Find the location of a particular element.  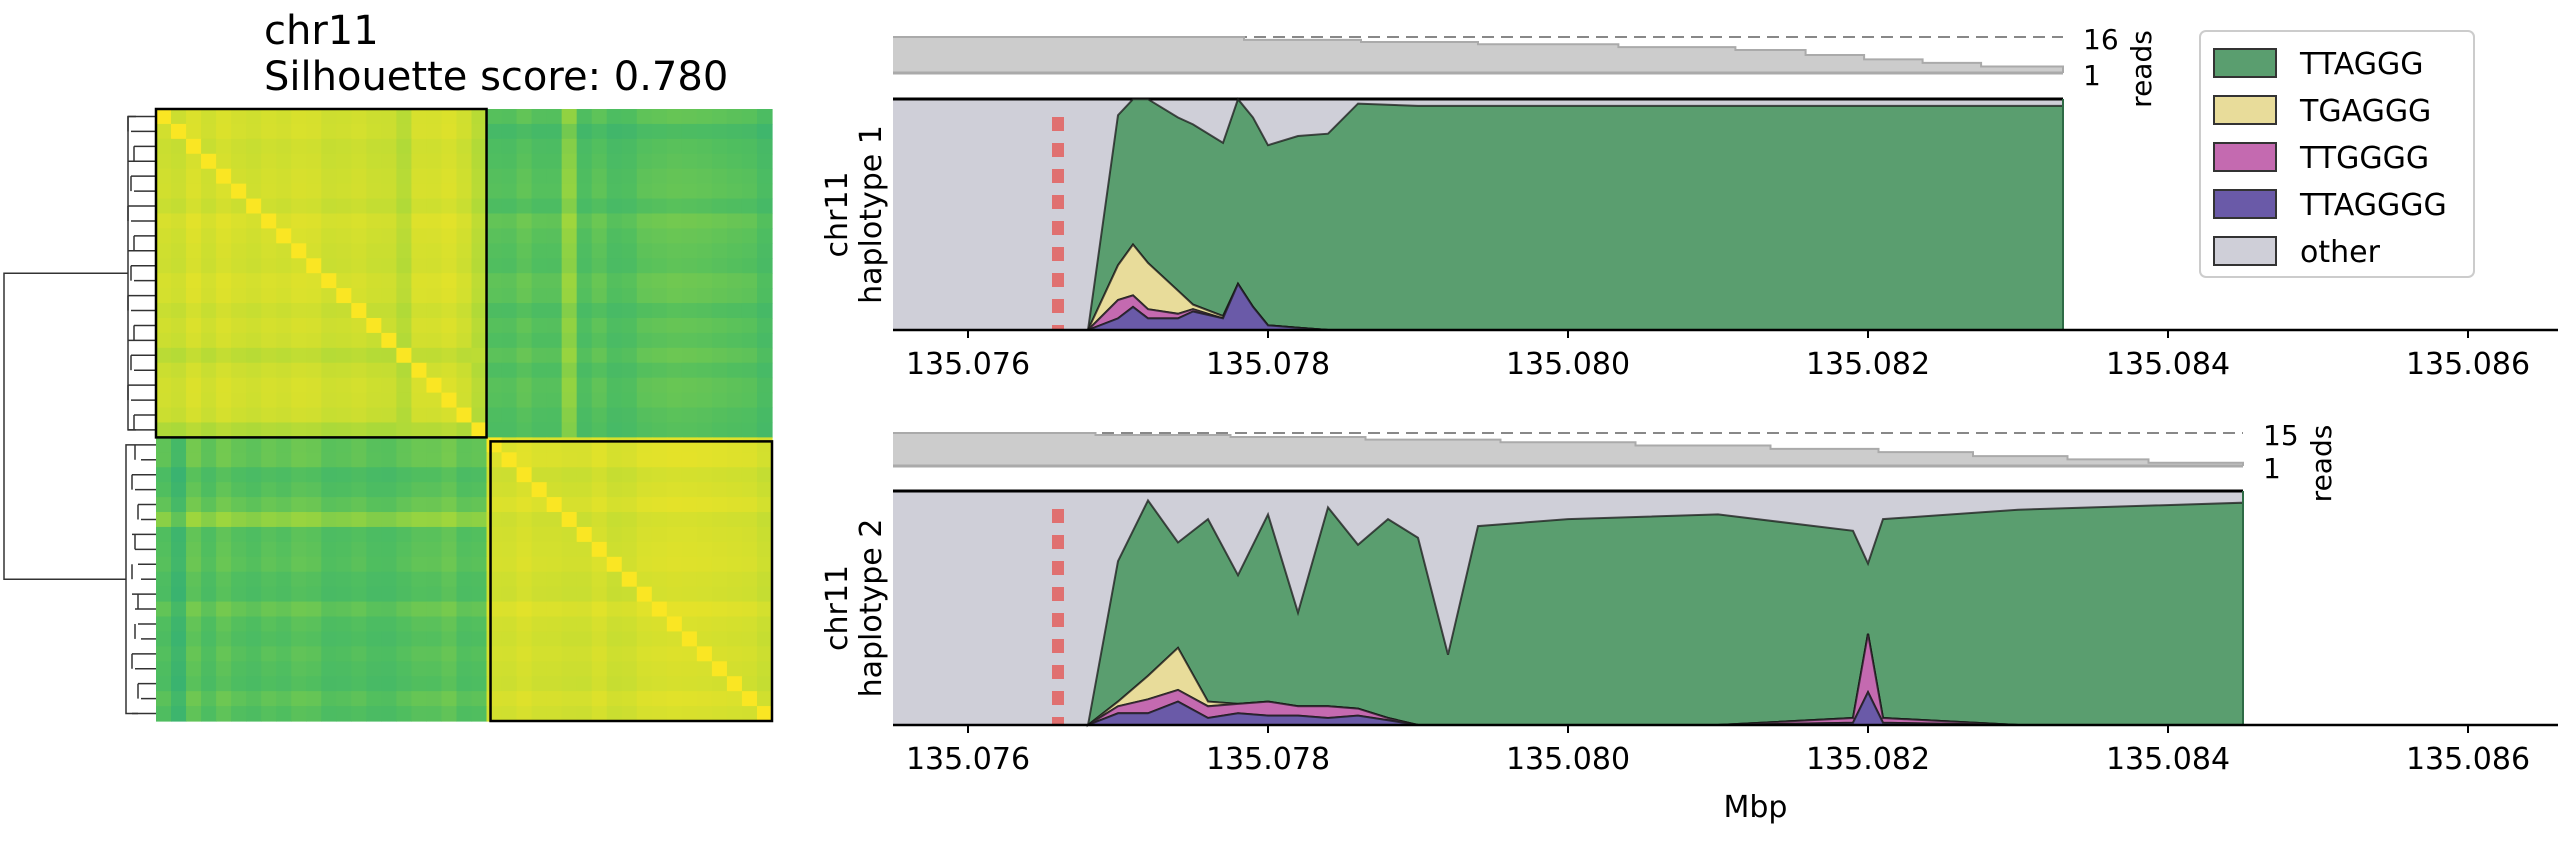

x-tick-label: 135.086 is located at coordinates (2468, 364).